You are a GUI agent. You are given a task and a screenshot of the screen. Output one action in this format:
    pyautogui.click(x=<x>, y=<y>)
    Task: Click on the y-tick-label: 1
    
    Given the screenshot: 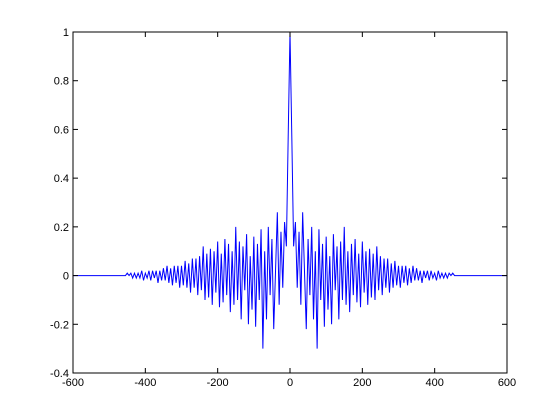 What is the action you would take?
    pyautogui.click(x=66, y=33)
    